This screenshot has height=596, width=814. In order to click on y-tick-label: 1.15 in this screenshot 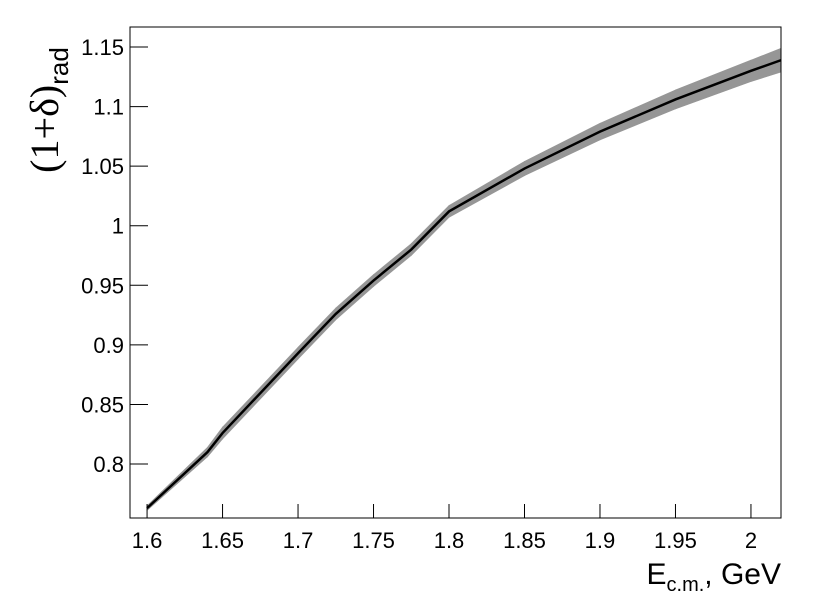, I will do `click(102, 47)`.